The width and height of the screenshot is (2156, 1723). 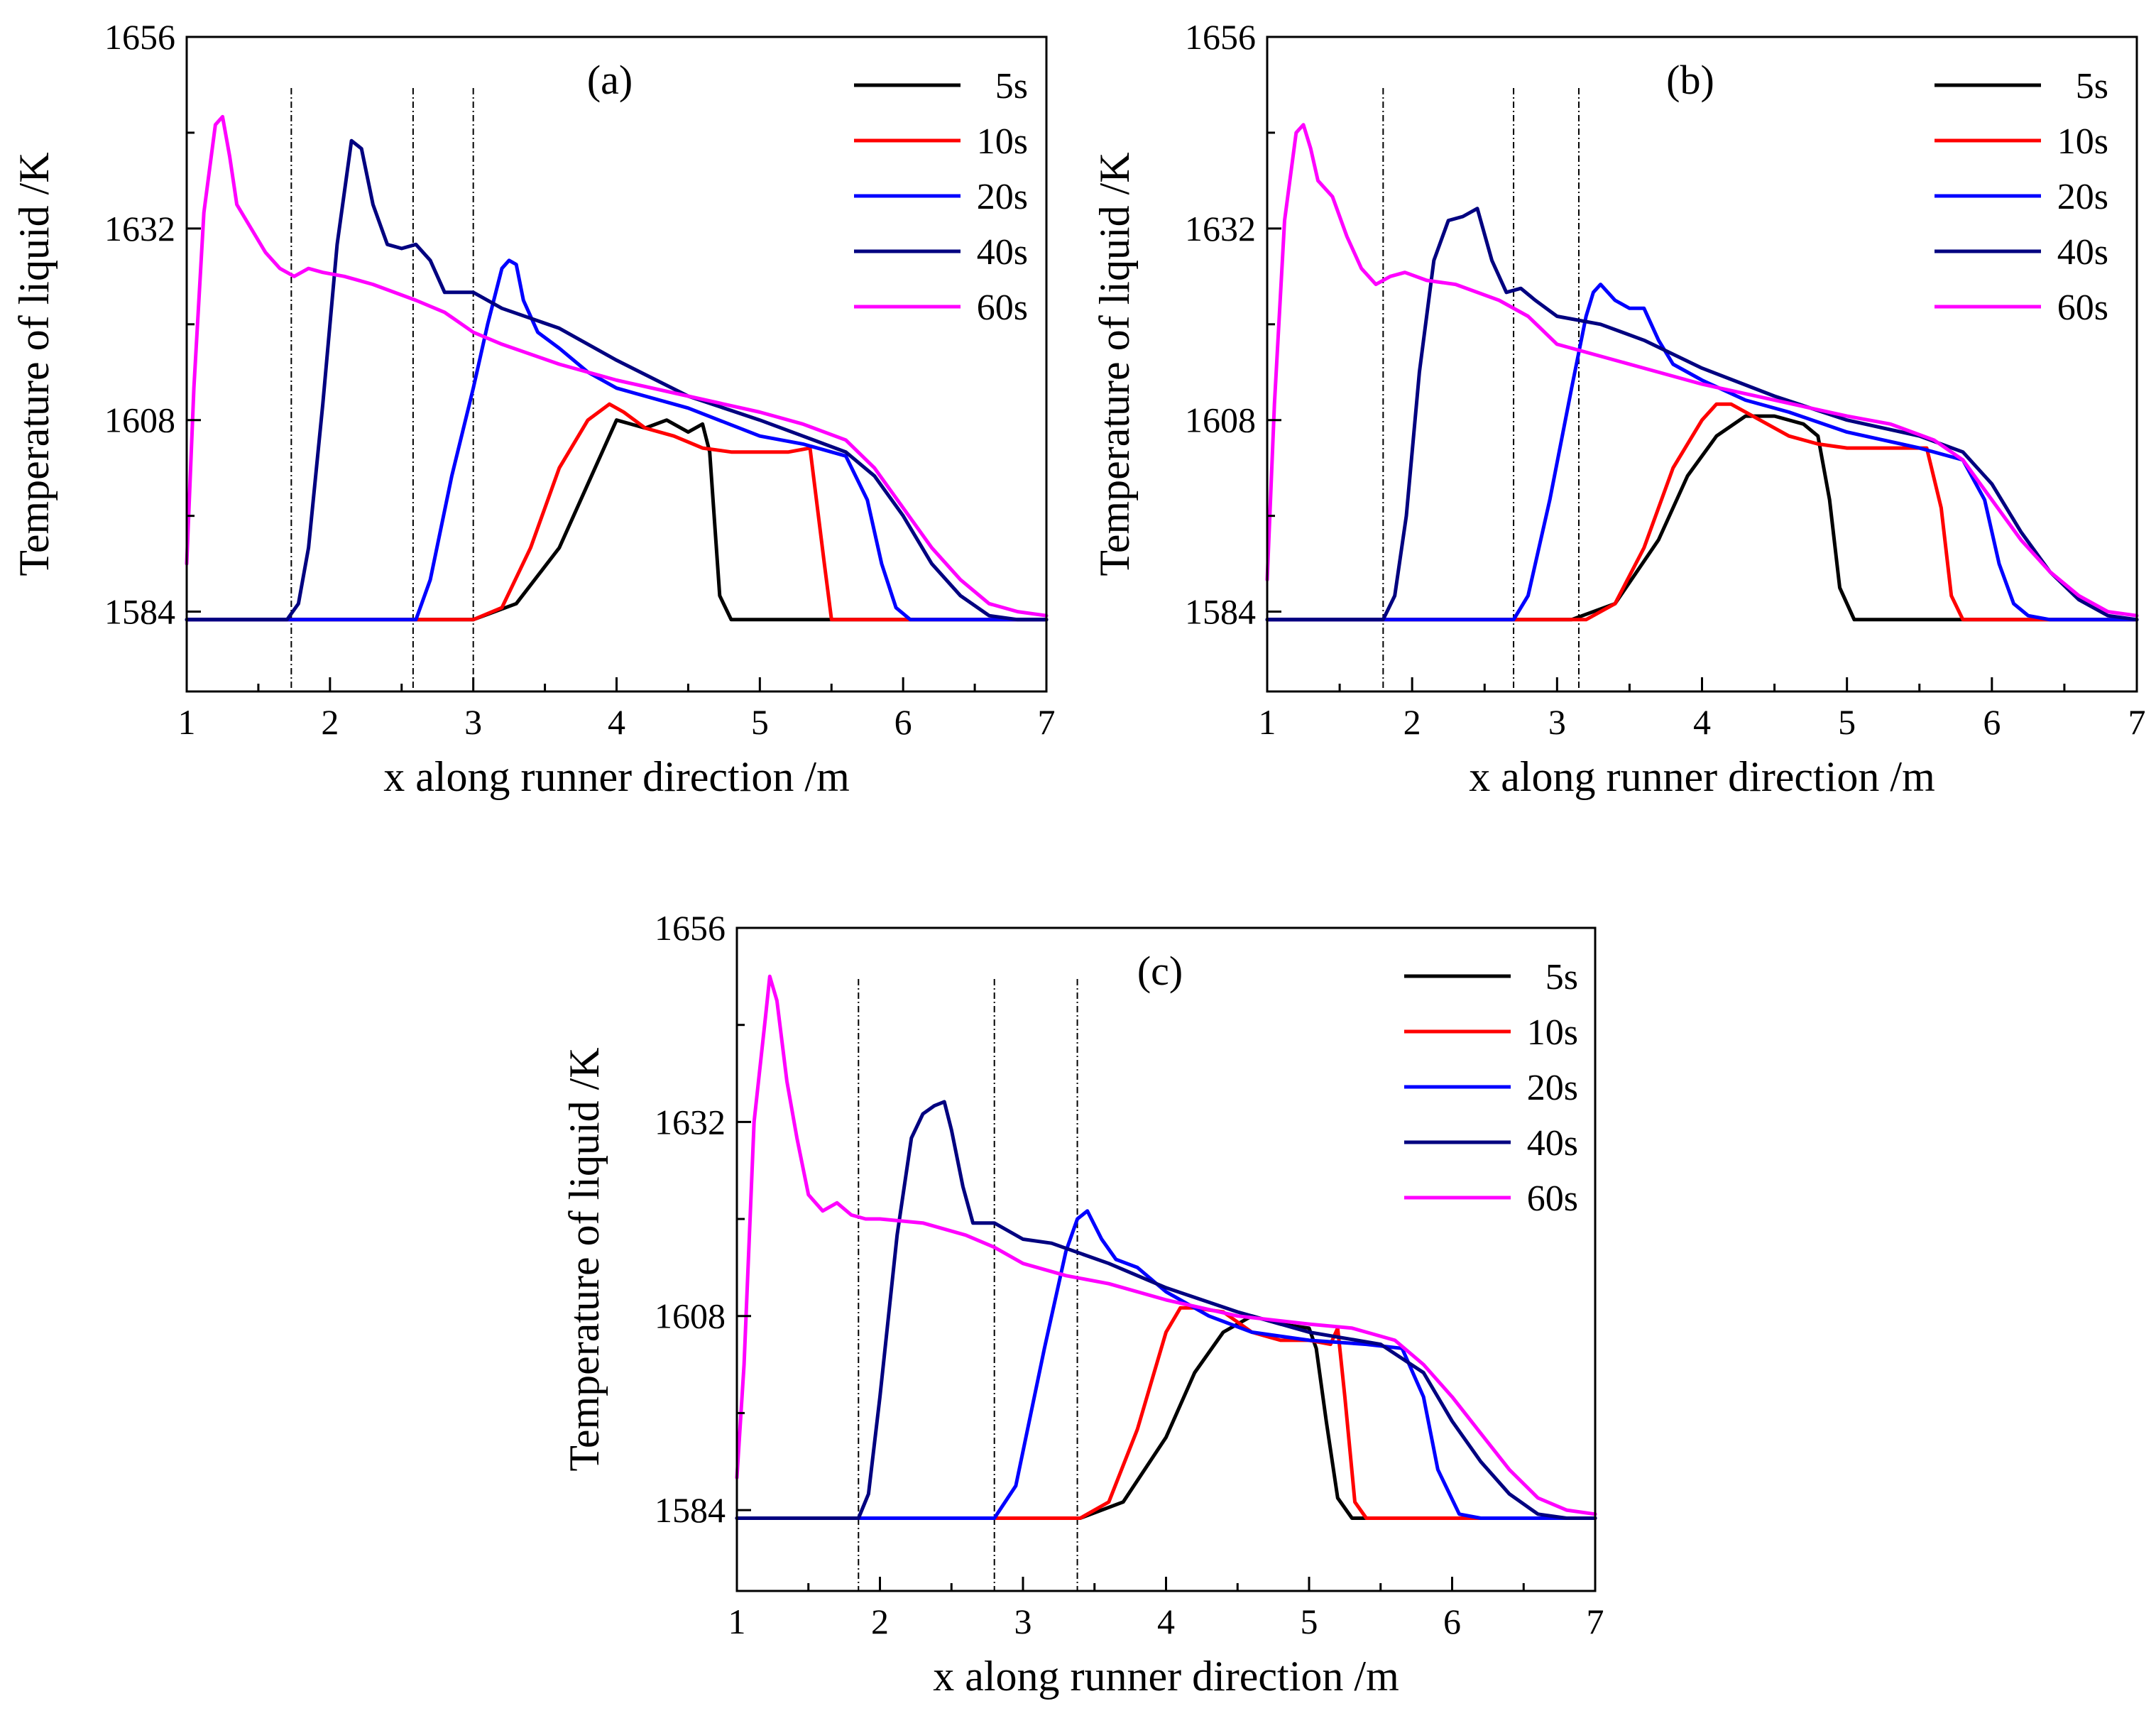 I want to click on panel-title: (c), so click(x=1160, y=971).